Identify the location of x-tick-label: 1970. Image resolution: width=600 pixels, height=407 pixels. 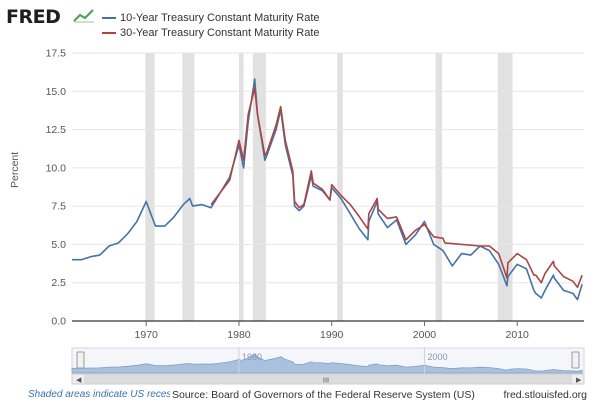
(147, 335).